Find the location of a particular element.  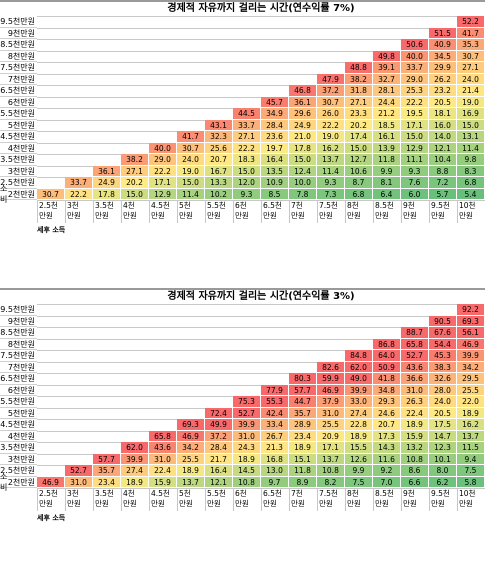

heatmap-cell: 29.0 is located at coordinates (163, 160).